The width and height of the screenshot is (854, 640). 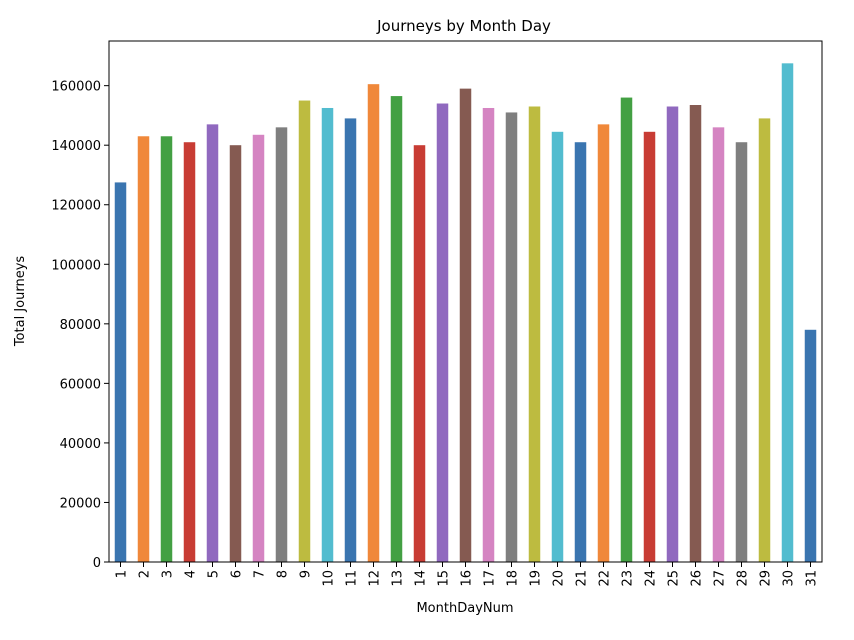 I want to click on x-tick-label: 3, so click(x=168, y=574).